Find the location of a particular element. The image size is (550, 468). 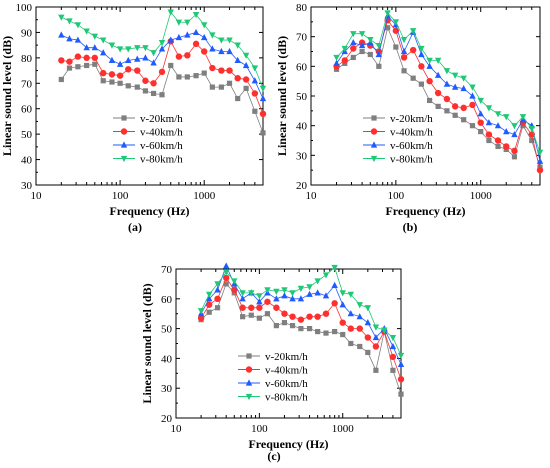

legend-label: v-40km/h is located at coordinates (286, 371).